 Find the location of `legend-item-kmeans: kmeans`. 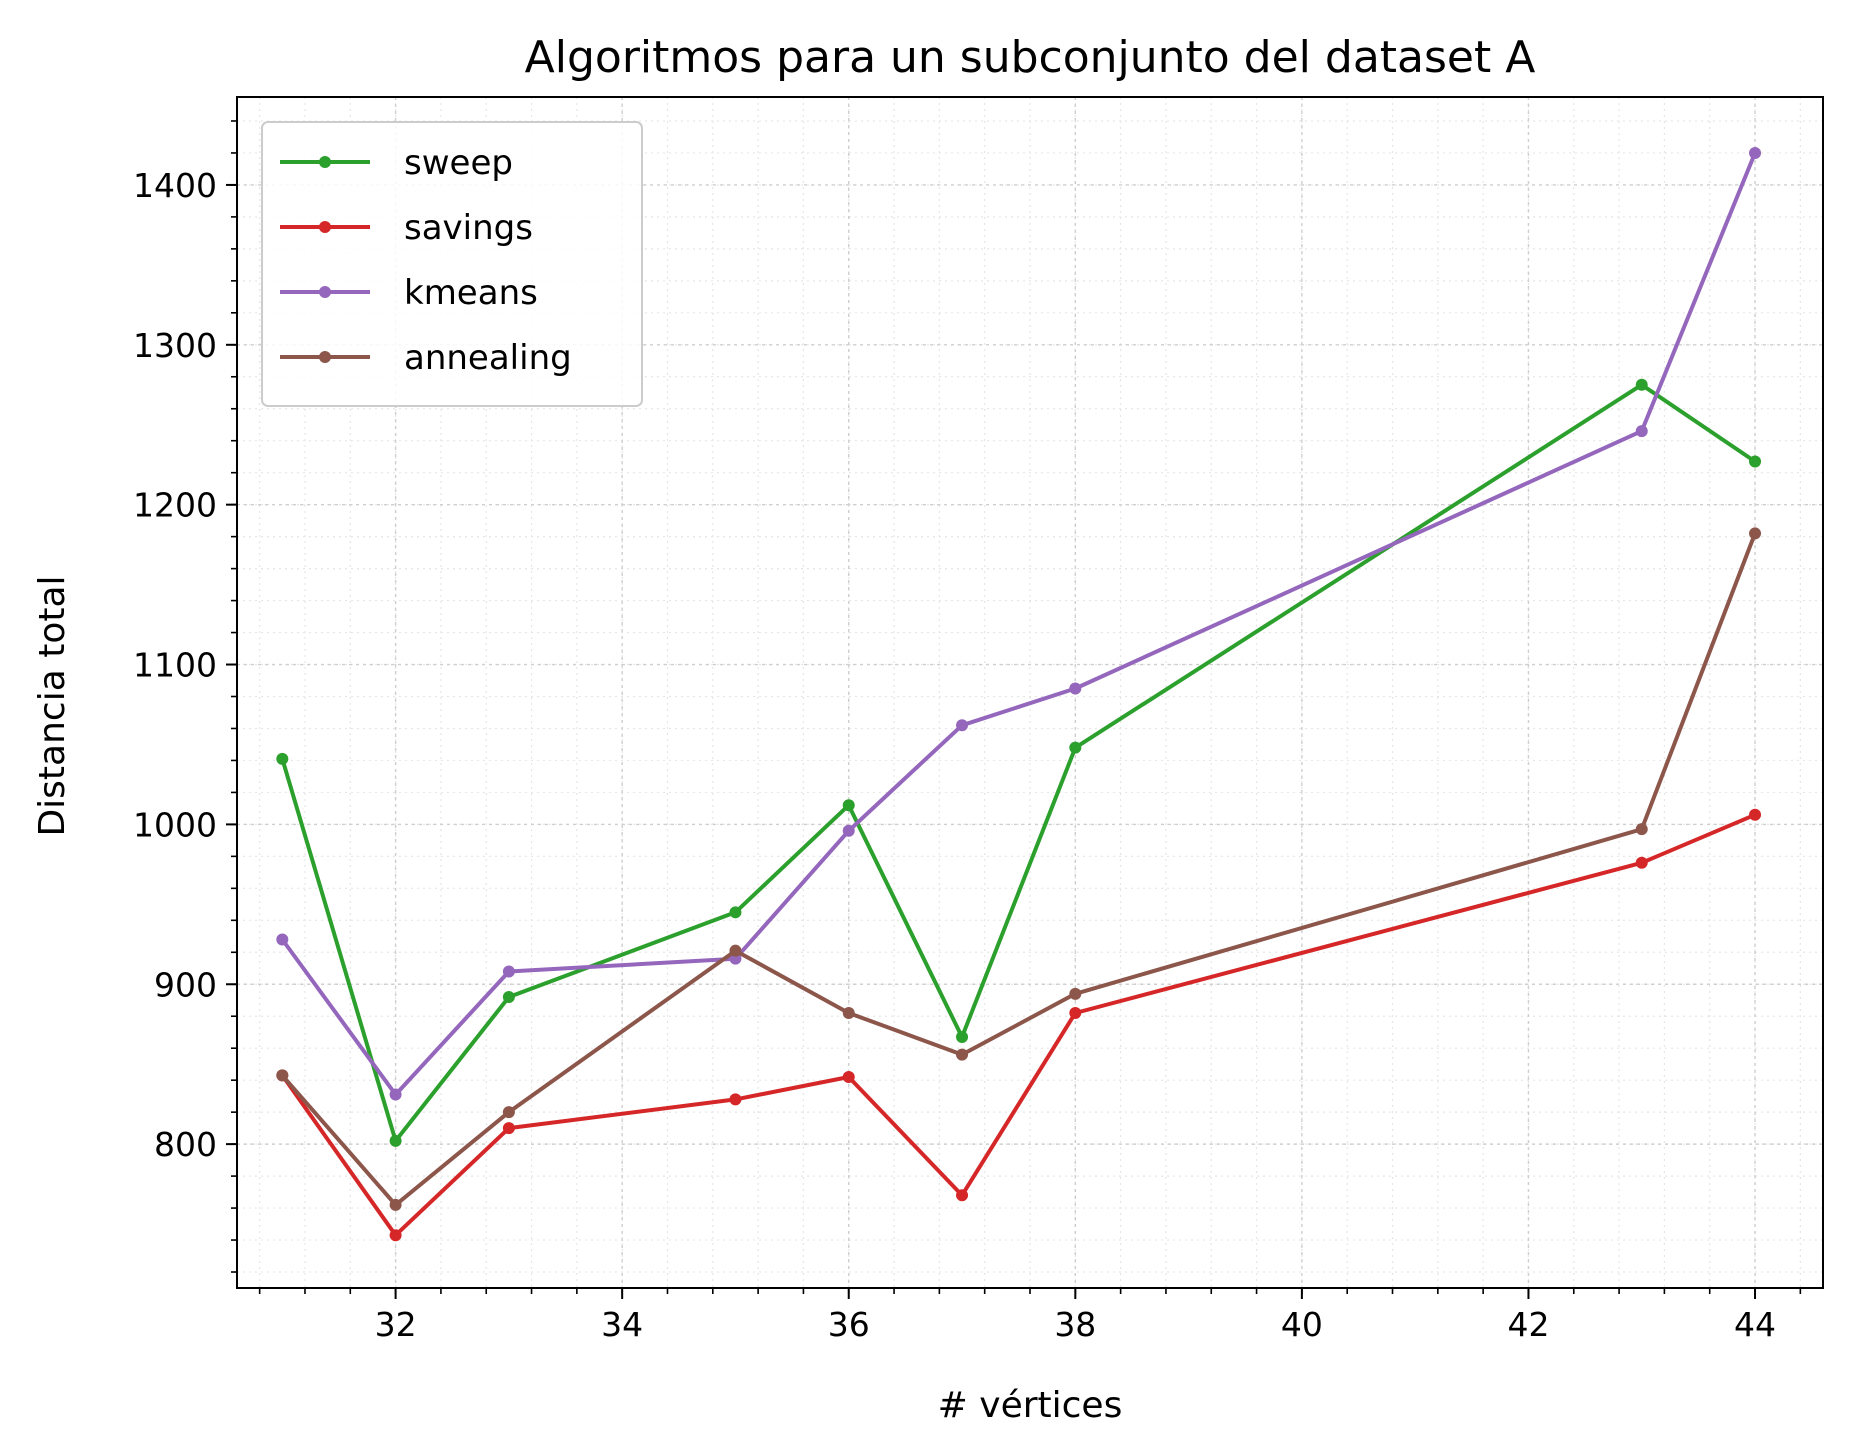

legend-item-kmeans: kmeans is located at coordinates (409, 293).